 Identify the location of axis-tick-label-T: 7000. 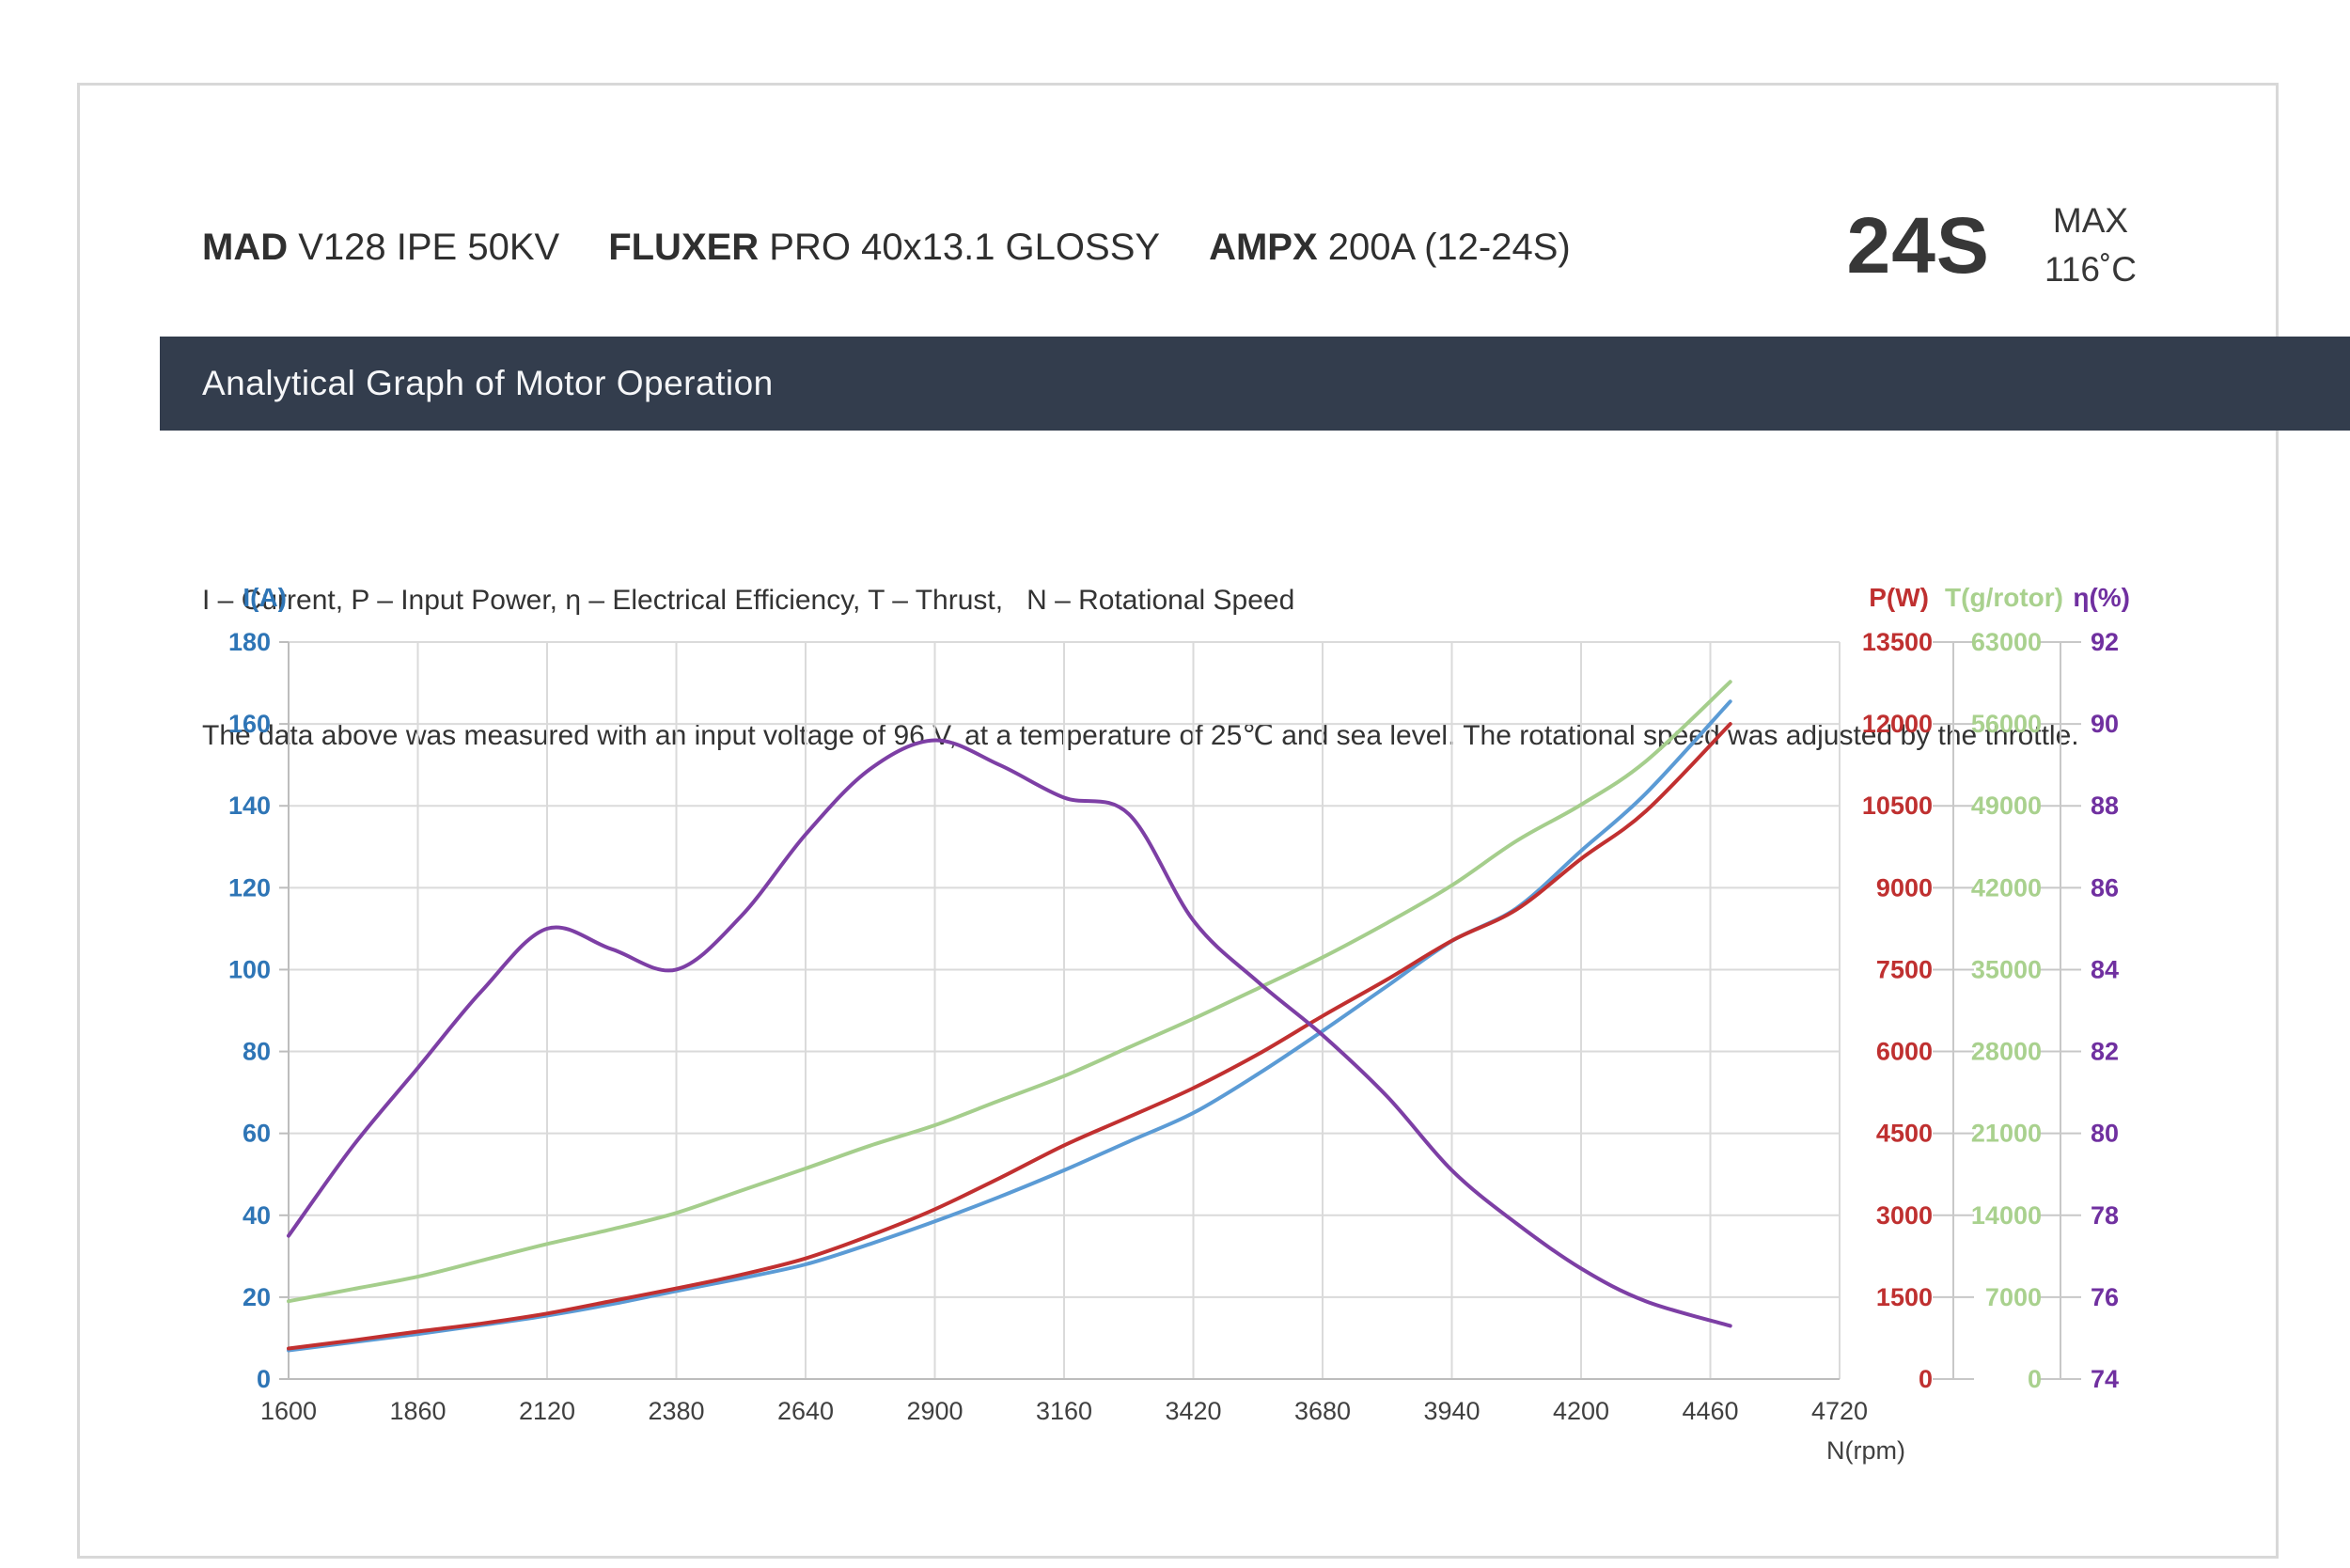
(2013, 1297).